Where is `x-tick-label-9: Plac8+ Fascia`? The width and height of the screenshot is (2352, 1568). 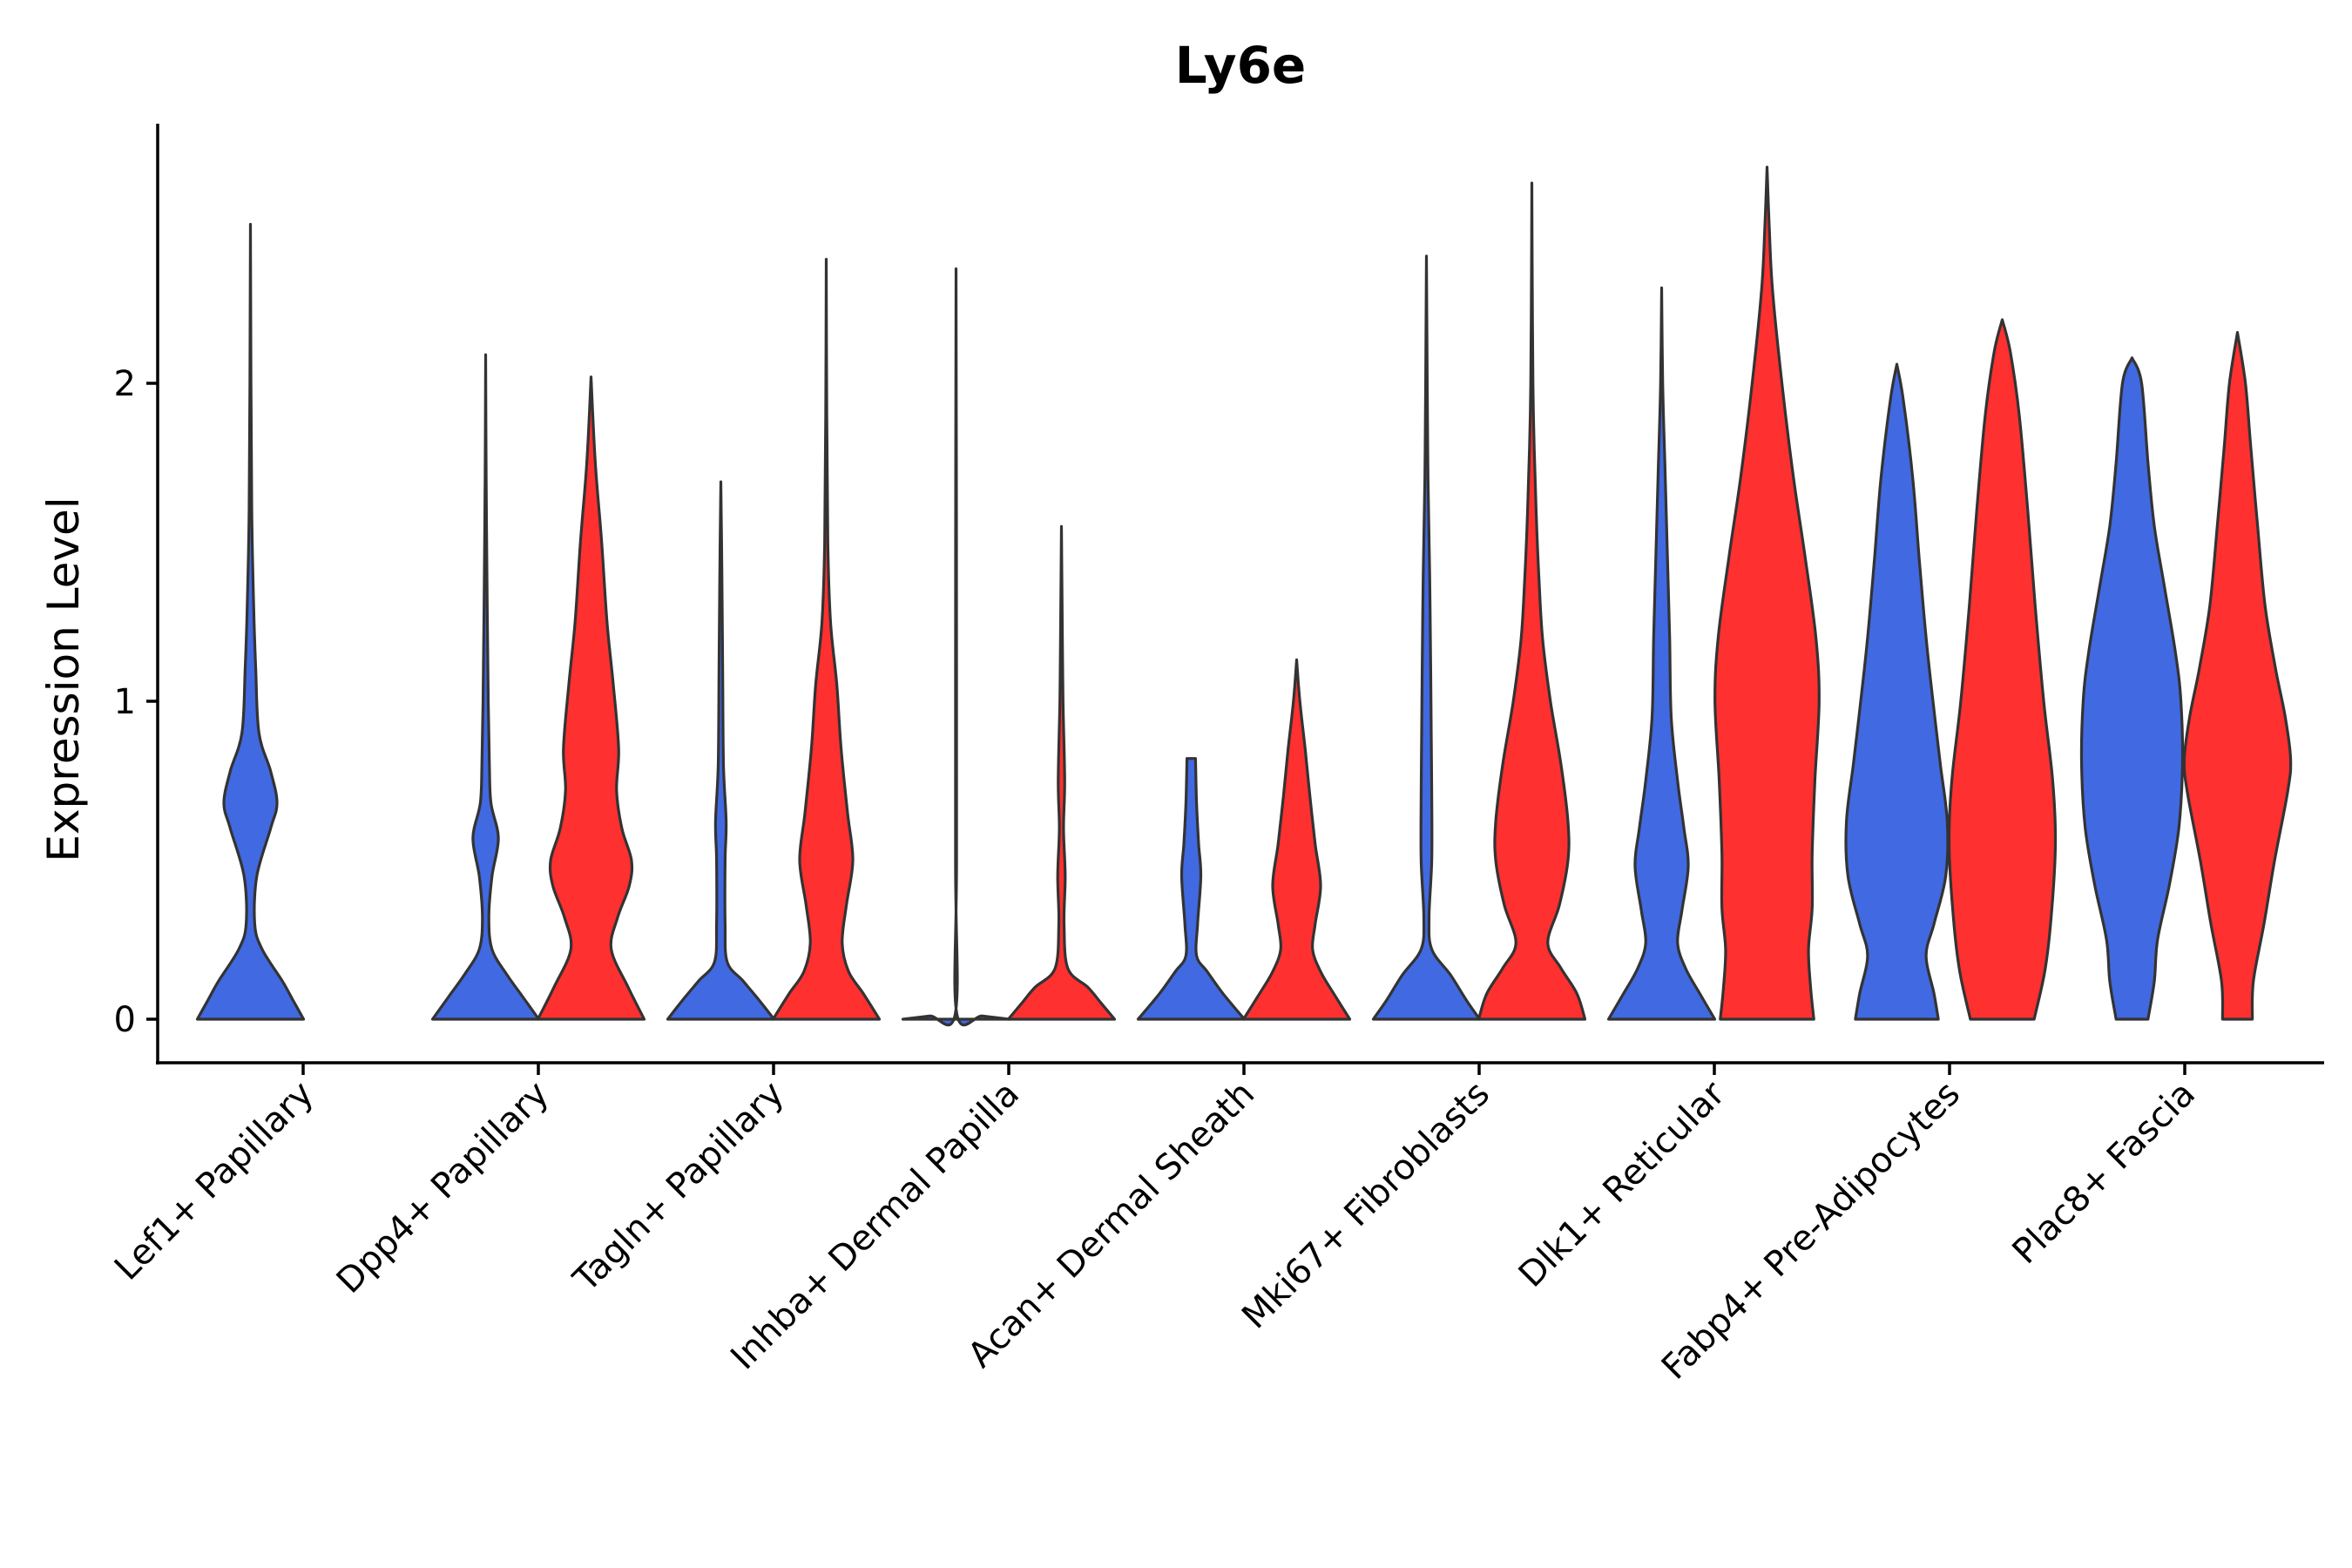 x-tick-label-9: Plac8+ Fascia is located at coordinates (2104, 1173).